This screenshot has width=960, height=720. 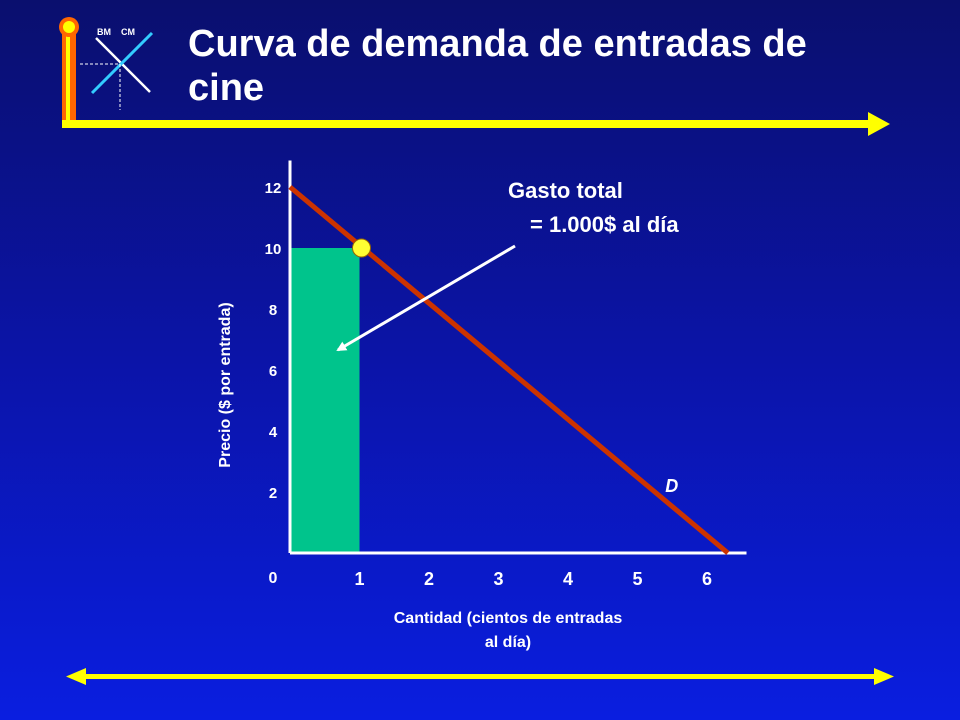 I want to click on y-tick-label: 6, so click(x=273, y=371).